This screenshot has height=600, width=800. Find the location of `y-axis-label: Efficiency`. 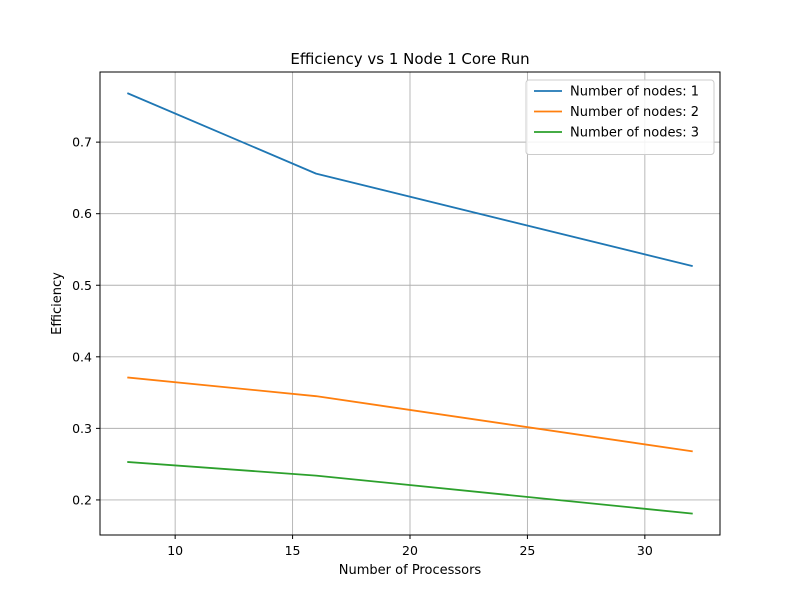

y-axis-label: Efficiency is located at coordinates (57, 303).